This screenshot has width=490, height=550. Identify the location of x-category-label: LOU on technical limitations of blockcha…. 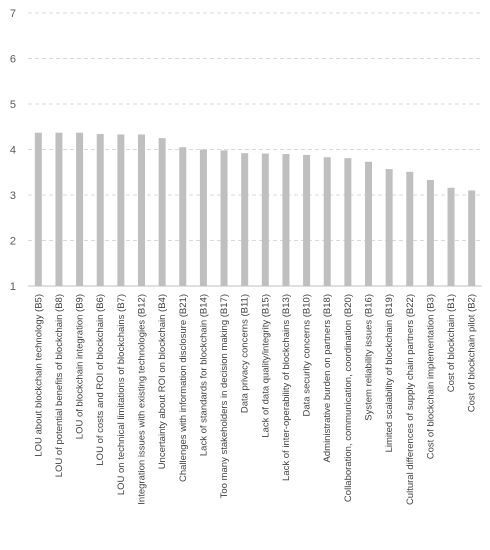
(121, 394).